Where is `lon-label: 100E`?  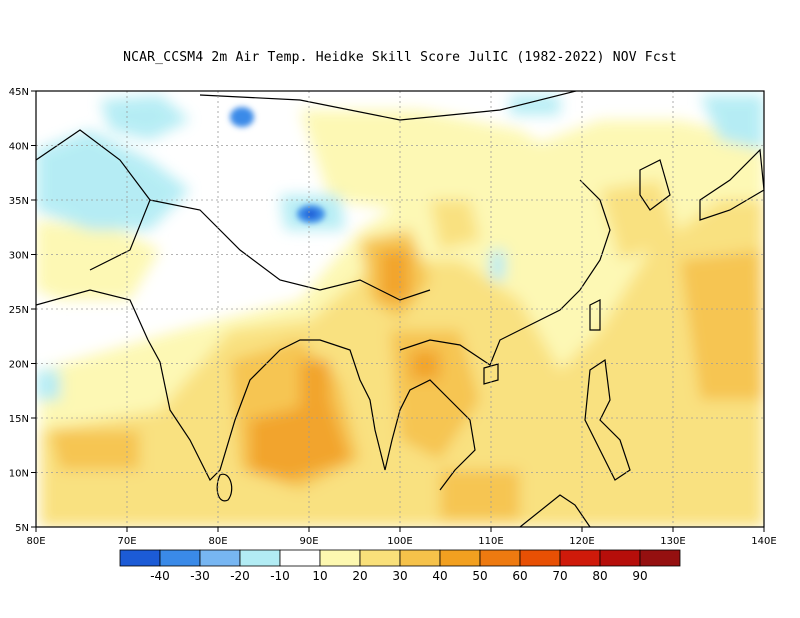 lon-label: 100E is located at coordinates (399, 541).